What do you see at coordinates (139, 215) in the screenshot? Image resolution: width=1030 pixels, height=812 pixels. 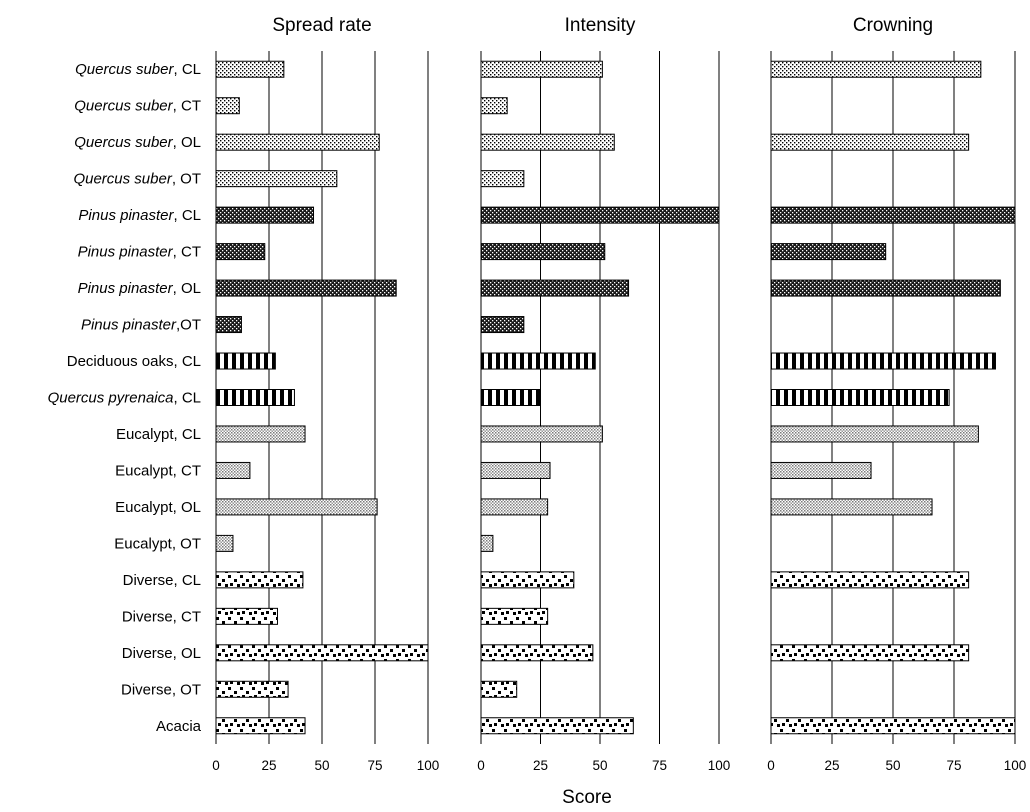 I see `category-label: Pinus pinaster, CL` at bounding box center [139, 215].